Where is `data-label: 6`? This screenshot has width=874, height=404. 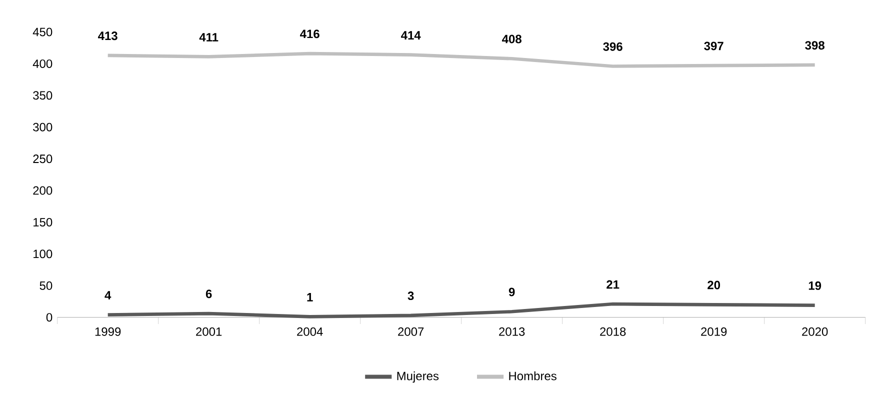
data-label: 6 is located at coordinates (209, 294).